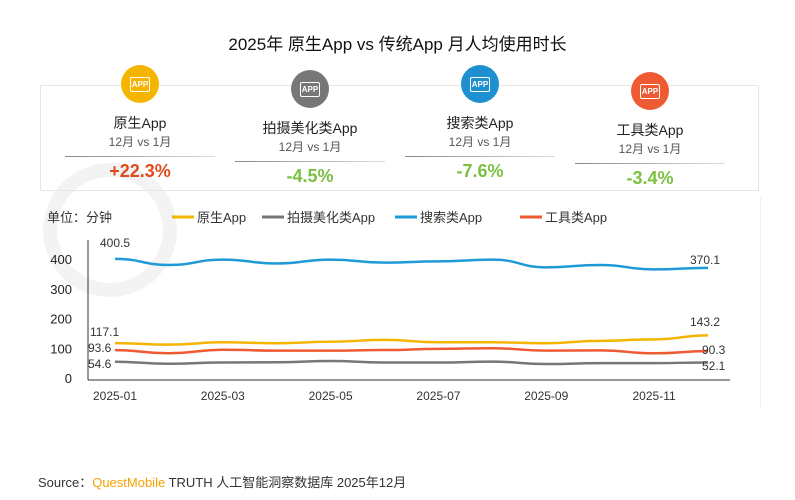  What do you see at coordinates (61, 259) in the screenshot?
I see `y-tick-label: 400` at bounding box center [61, 259].